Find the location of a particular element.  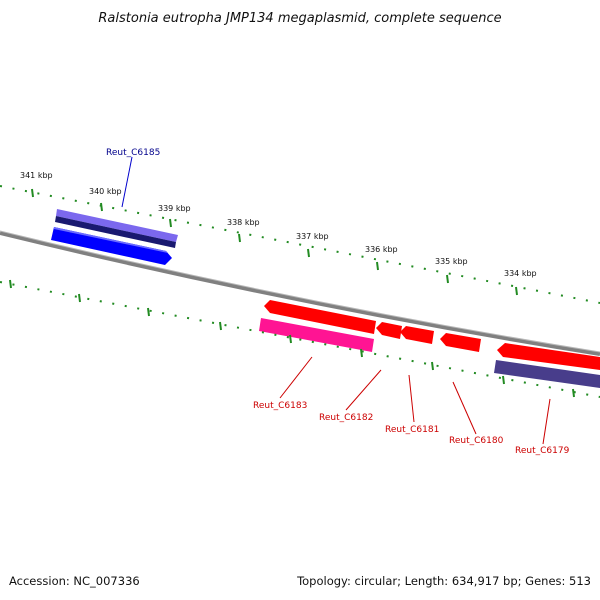

gene-label-reut-c6182: Reut_C6182 is located at coordinates (346, 418).